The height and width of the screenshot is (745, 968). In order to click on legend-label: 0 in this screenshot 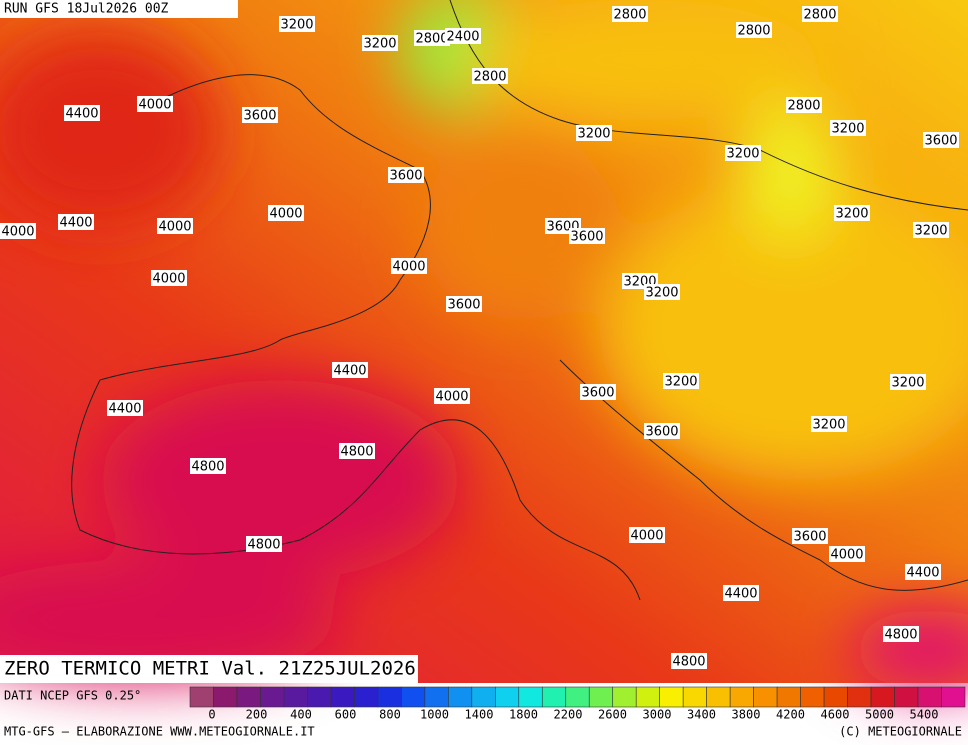, I will do `click(211, 715)`.